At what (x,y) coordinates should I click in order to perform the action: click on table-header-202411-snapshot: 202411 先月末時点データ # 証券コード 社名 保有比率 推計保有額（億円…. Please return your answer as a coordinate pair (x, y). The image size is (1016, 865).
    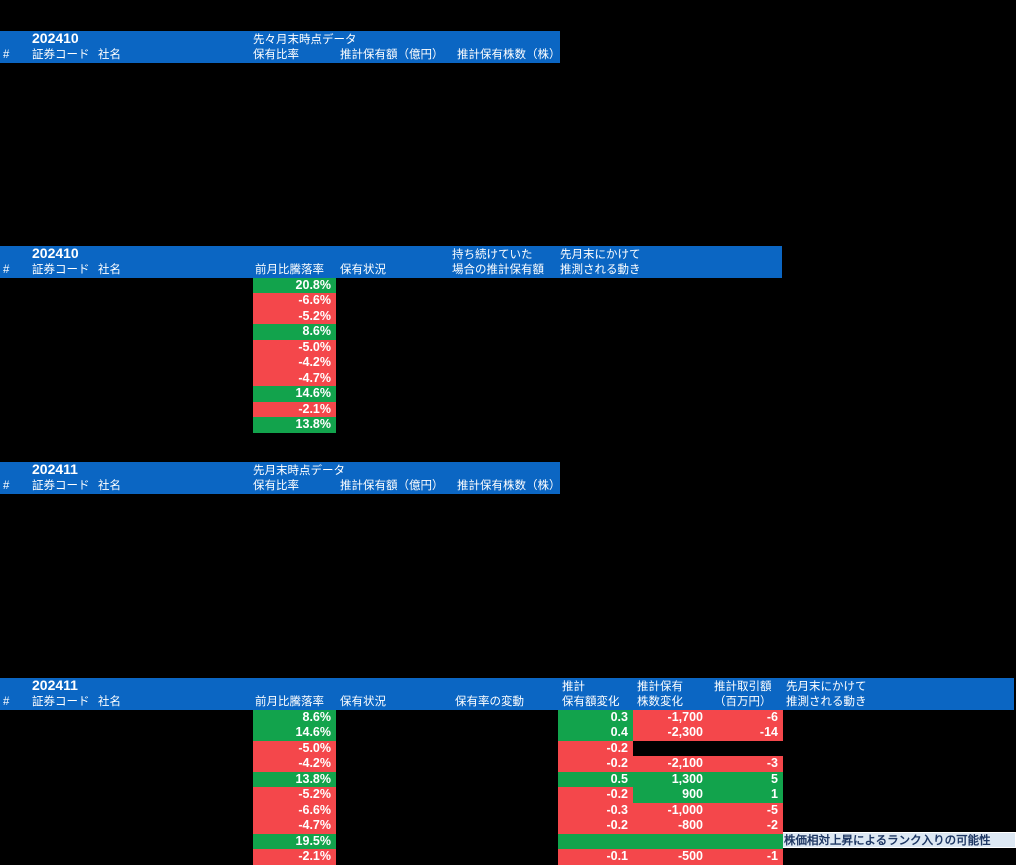
    Looking at the image, I should click on (280, 477).